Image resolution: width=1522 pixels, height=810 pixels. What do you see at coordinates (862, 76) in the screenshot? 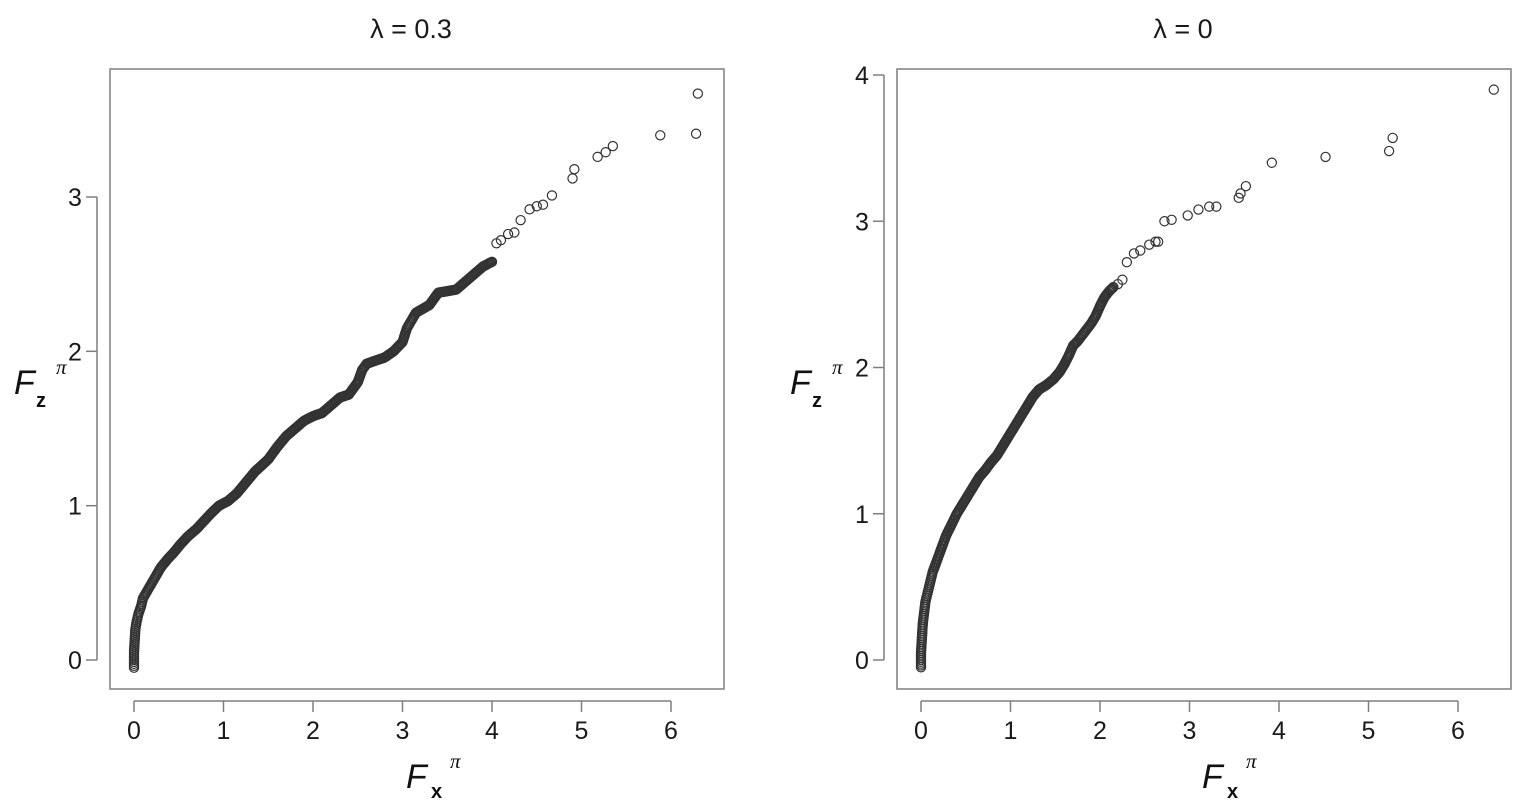
I see `y-tick-label: 4` at bounding box center [862, 76].